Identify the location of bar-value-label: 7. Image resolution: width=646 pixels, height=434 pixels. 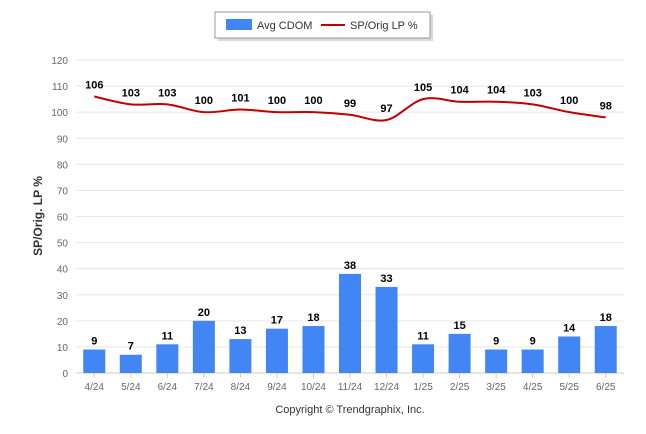
(131, 347).